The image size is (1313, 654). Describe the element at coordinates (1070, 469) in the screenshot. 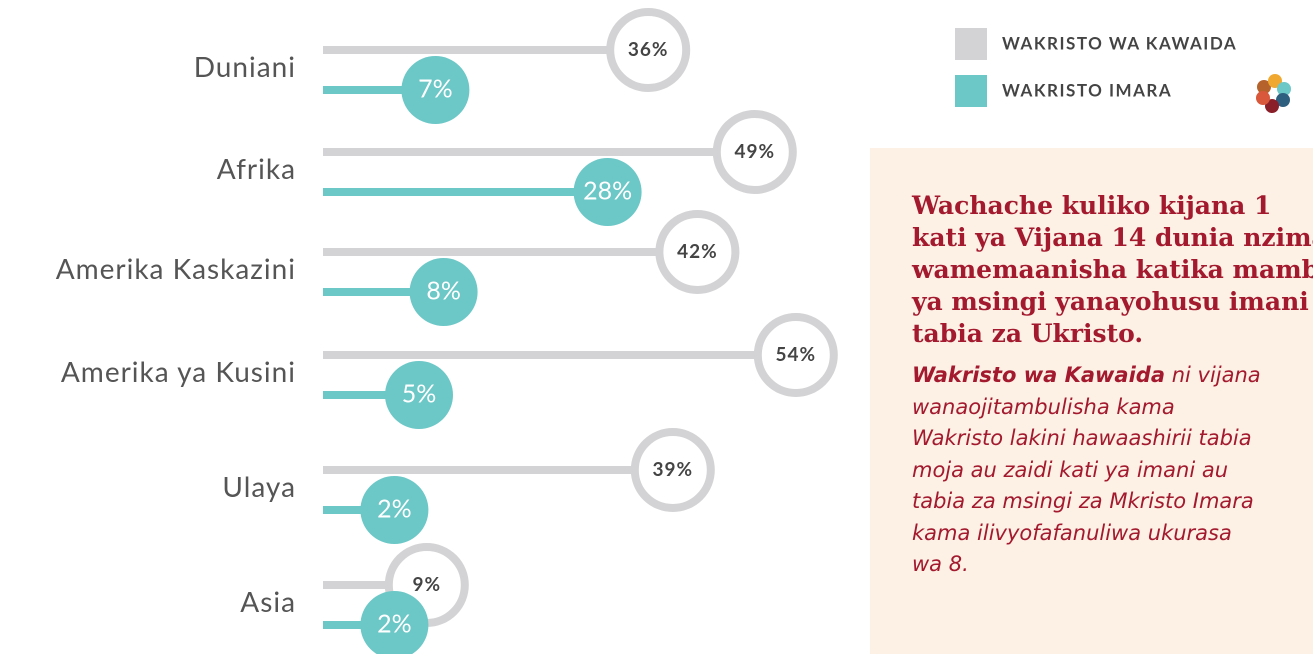

I see `paragraph-line: moja au zaidi kati ya imani au` at that location.